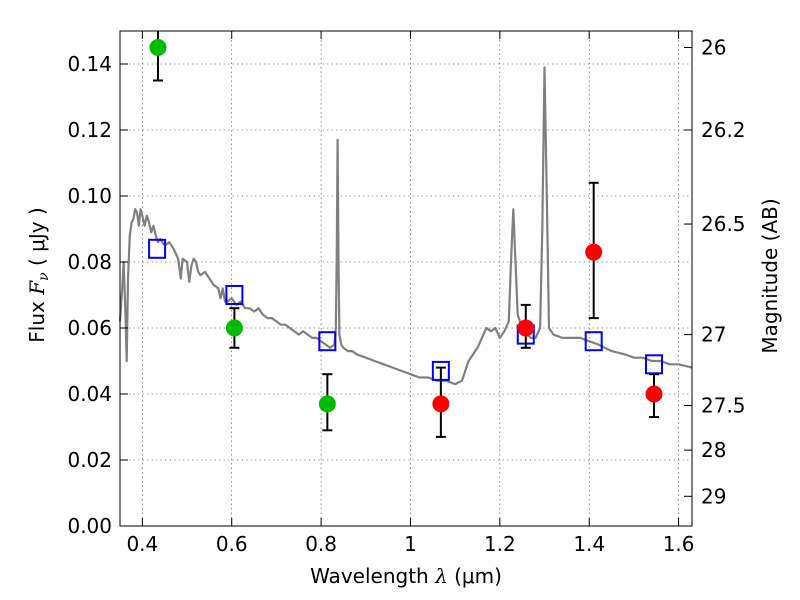  Describe the element at coordinates (713, 450) in the screenshot. I see `right-tick-label: 28` at that location.